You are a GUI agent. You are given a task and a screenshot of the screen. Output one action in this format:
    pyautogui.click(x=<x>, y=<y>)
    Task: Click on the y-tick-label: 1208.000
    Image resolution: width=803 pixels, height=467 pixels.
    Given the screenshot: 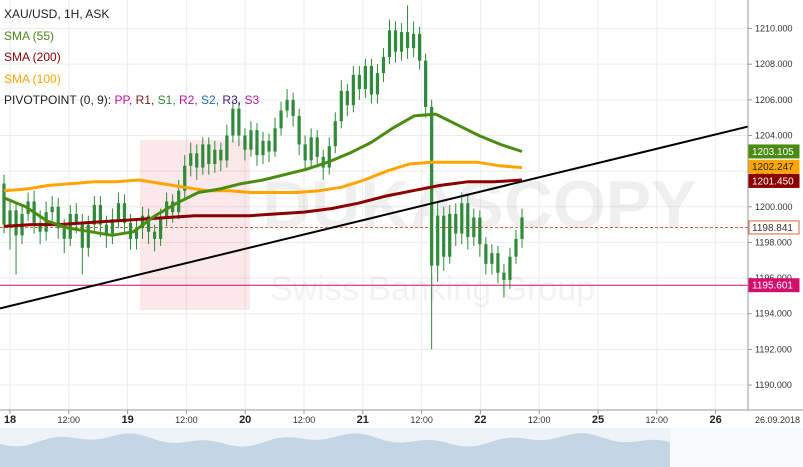 What is the action you would take?
    pyautogui.click(x=774, y=64)
    